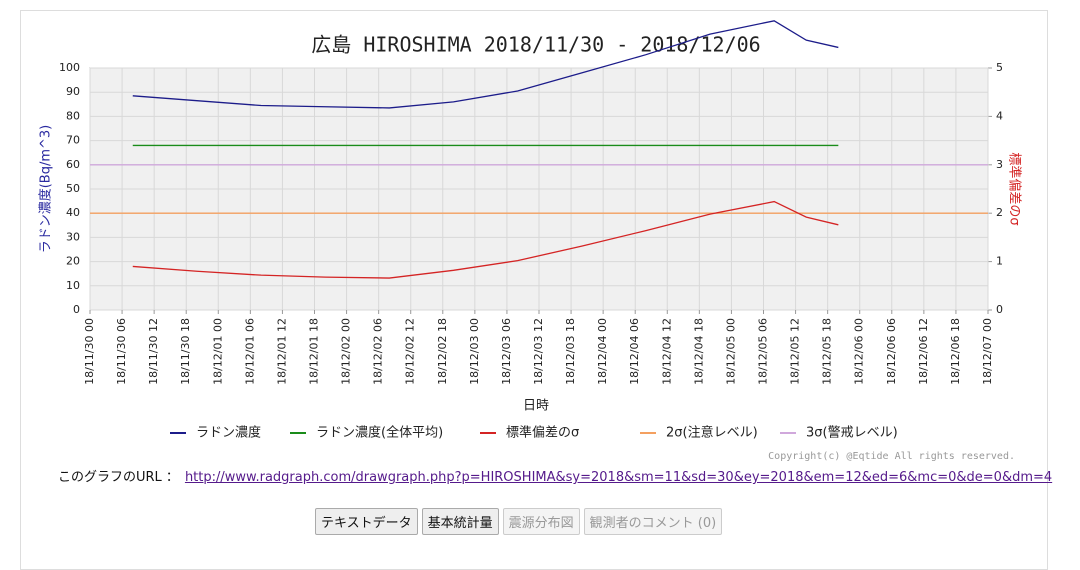 The width and height of the screenshot is (1080, 570). What do you see at coordinates (73, 285) in the screenshot?
I see `y-tick-label: 10` at bounding box center [73, 285].